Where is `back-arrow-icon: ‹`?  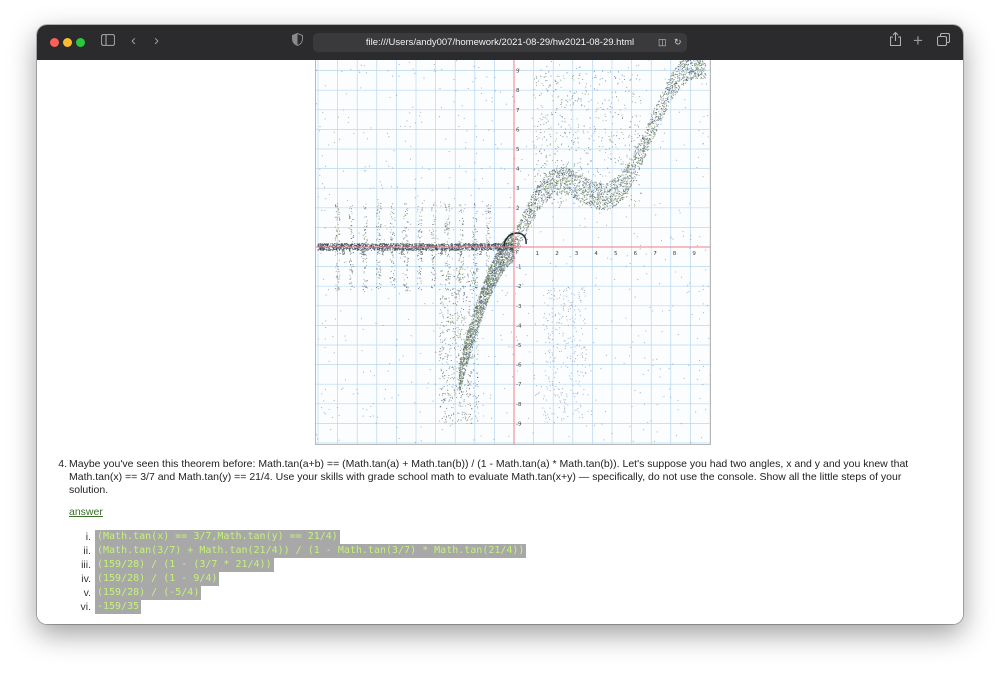
back-arrow-icon: ‹ is located at coordinates (133, 40).